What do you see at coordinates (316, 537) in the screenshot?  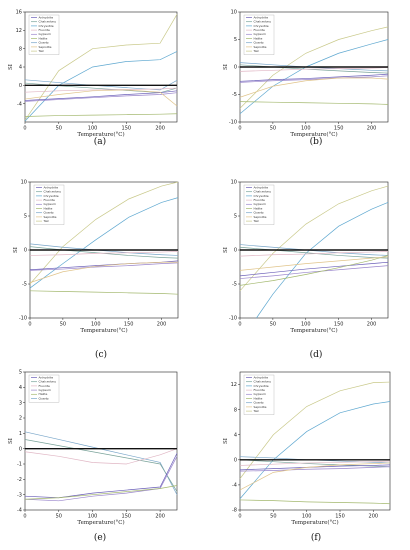 I see `panel-caption: (f)` at bounding box center [316, 537].